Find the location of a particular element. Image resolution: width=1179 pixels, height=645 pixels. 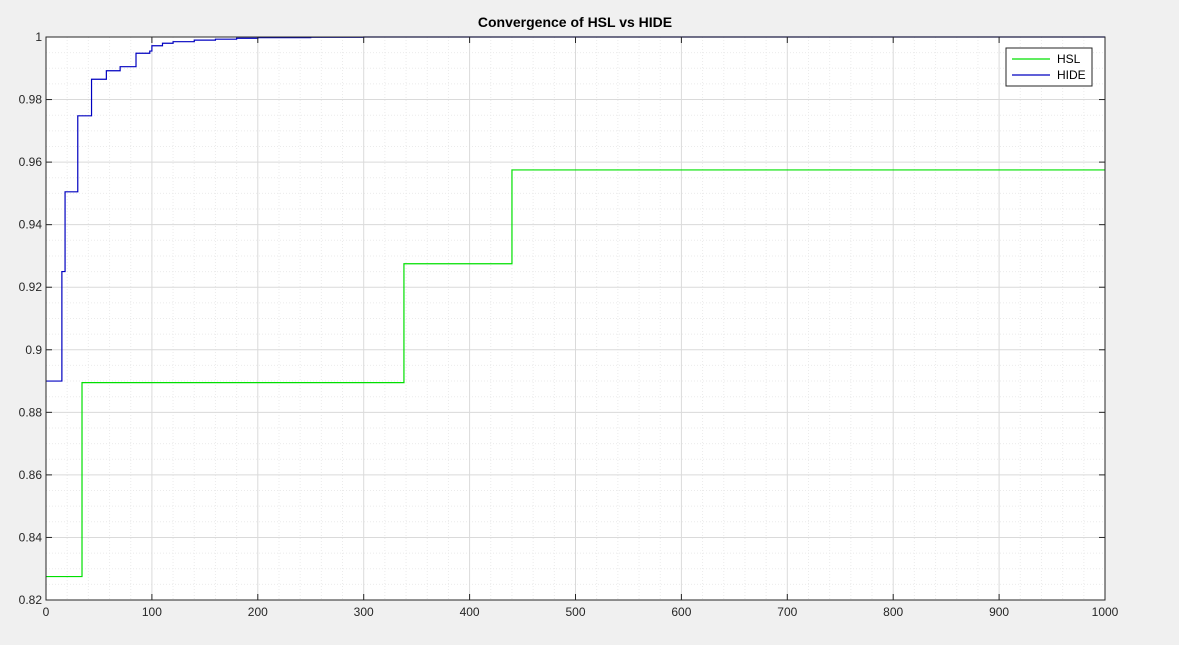

y-tick-label: 0.96 is located at coordinates (31, 162).